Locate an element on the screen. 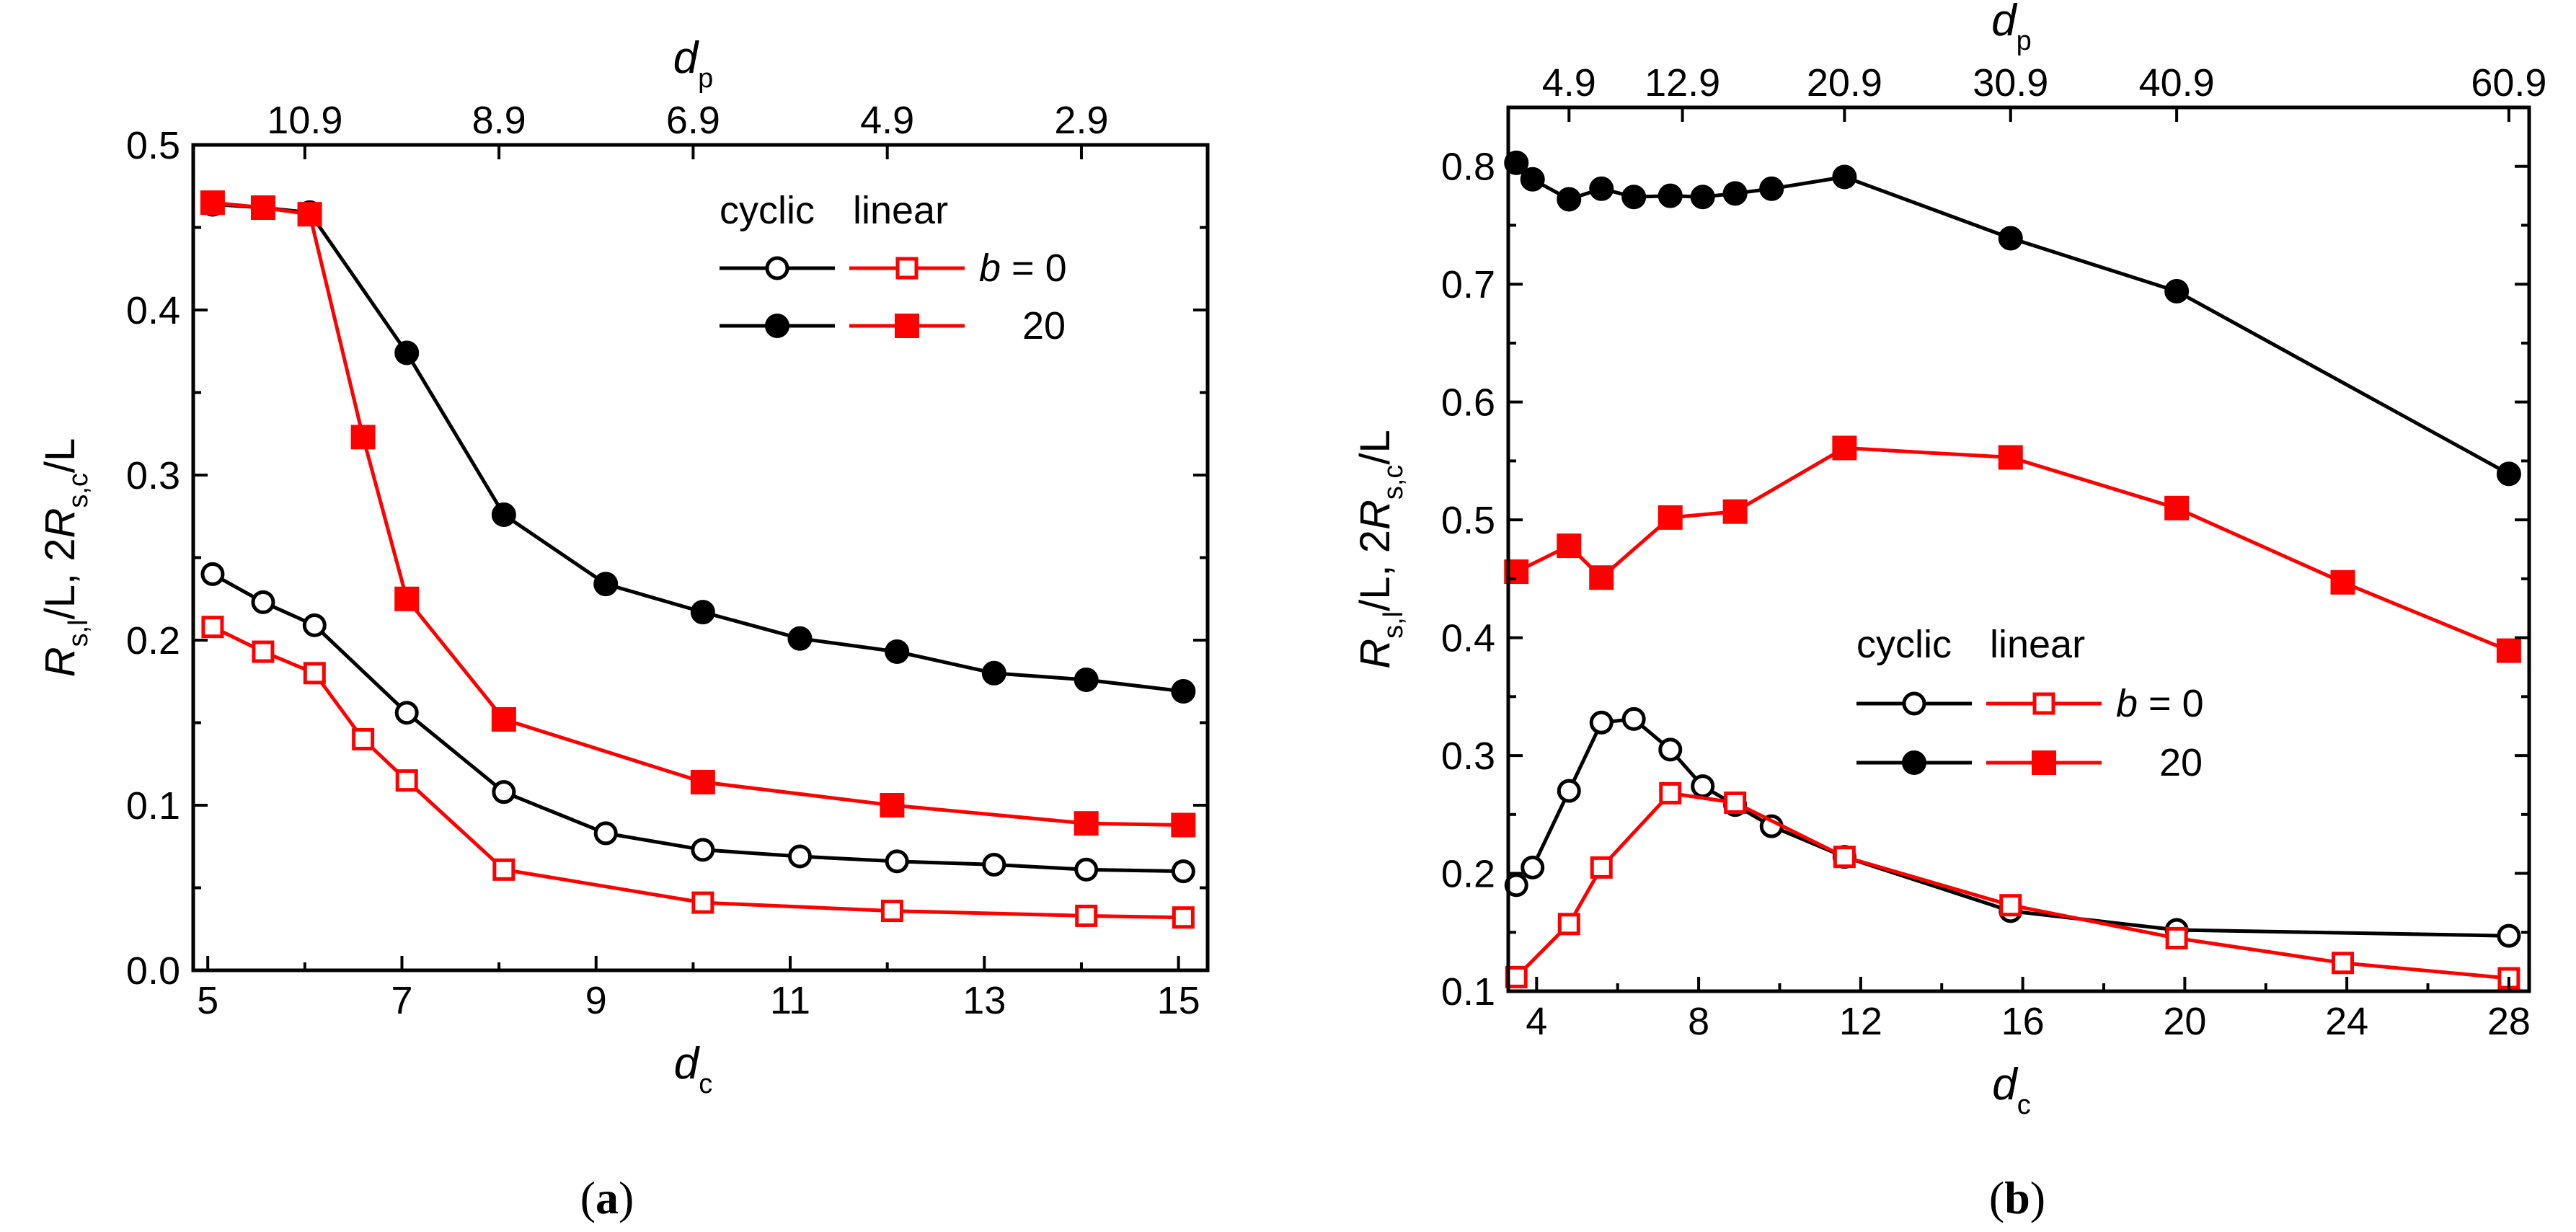 The image size is (2576, 1232). legend-header-cyclic: cyclic is located at coordinates (1904, 645).